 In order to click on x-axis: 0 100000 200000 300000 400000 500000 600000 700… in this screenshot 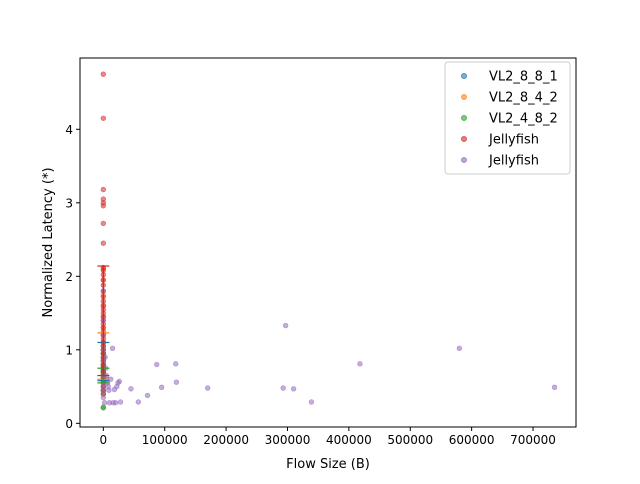, I will do `click(328, 437)`.